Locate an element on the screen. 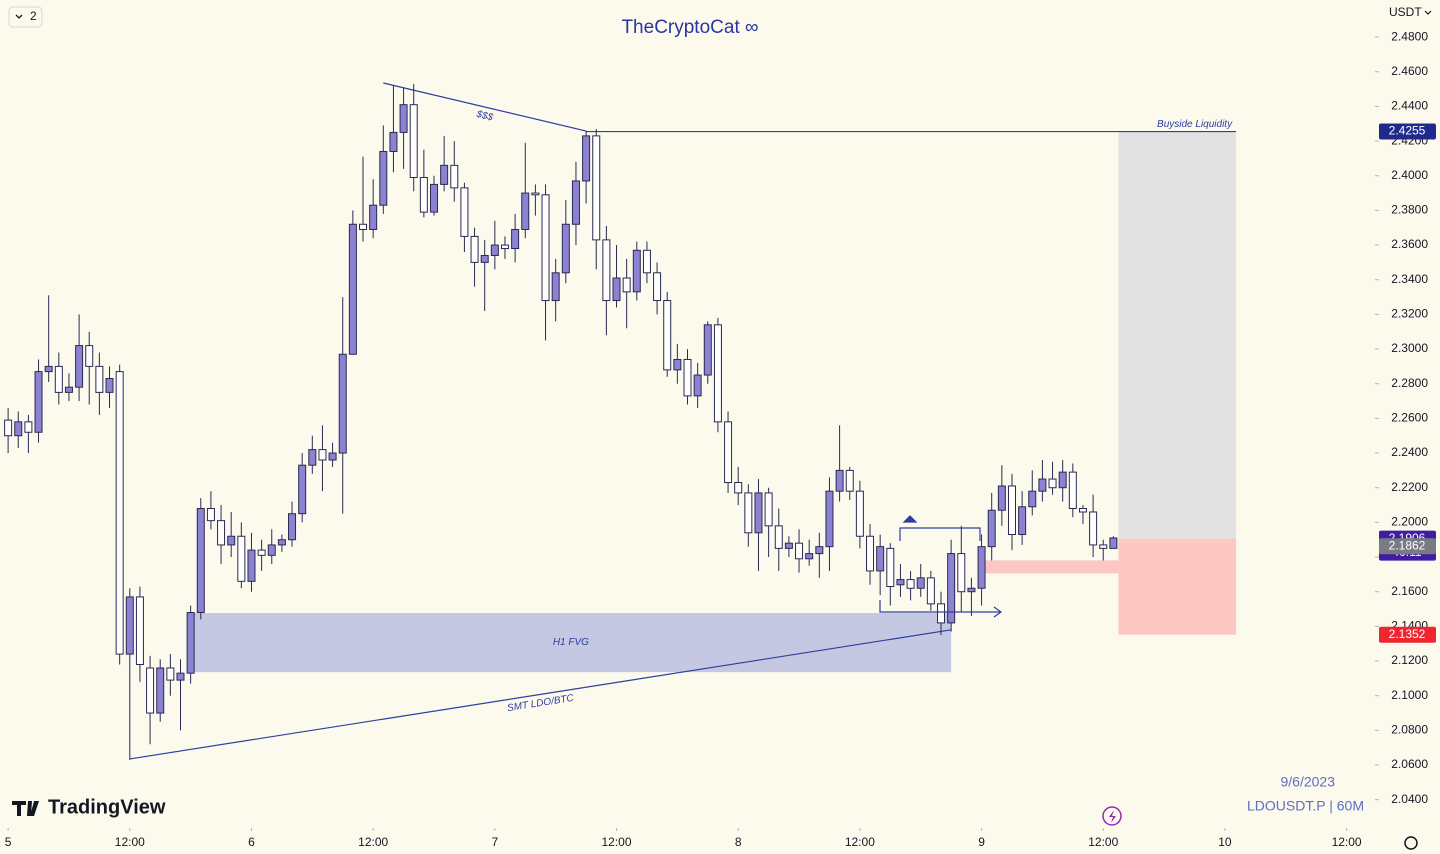  annotation-label: Buyside Liquidity is located at coordinates (1195, 124).